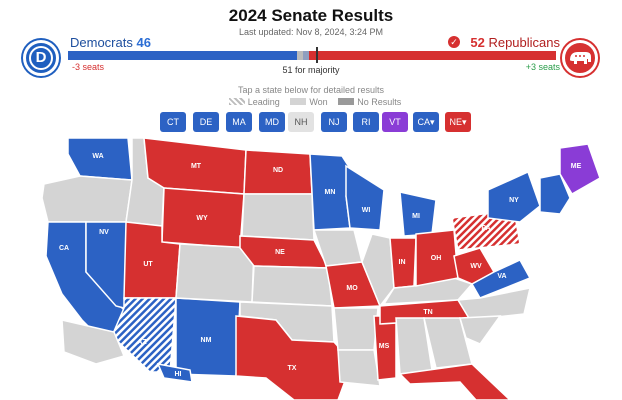 The image size is (622, 400). Describe the element at coordinates (97, 156) in the screenshot. I see `state-label-wa: WA` at that location.